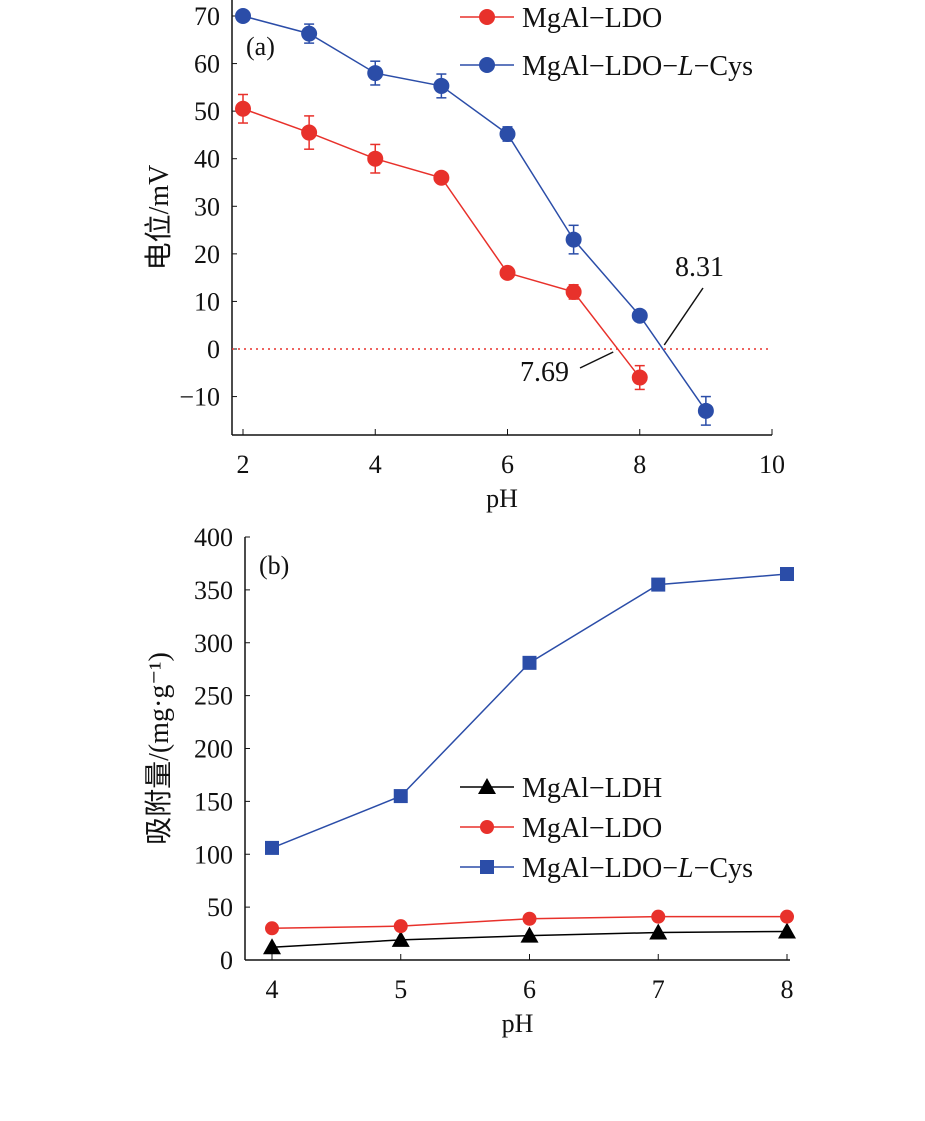 The image size is (925, 1121). Describe the element at coordinates (207, 64) in the screenshot. I see `y-tick-label: 60` at that location.